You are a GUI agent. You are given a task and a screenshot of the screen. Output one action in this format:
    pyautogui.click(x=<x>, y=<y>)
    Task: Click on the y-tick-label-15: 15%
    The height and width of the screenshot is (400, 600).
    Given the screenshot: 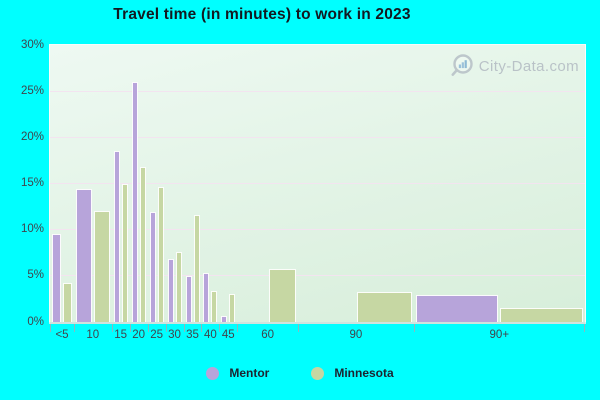 What is the action you would take?
    pyautogui.click(x=32, y=183)
    